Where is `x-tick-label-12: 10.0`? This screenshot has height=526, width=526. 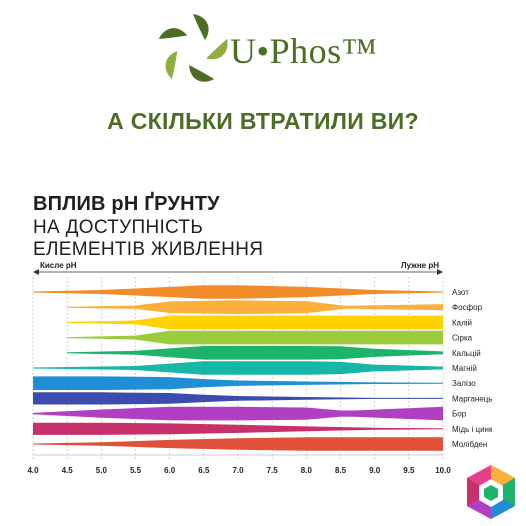
x-tick-label-12: 10.0 is located at coordinates (443, 470).